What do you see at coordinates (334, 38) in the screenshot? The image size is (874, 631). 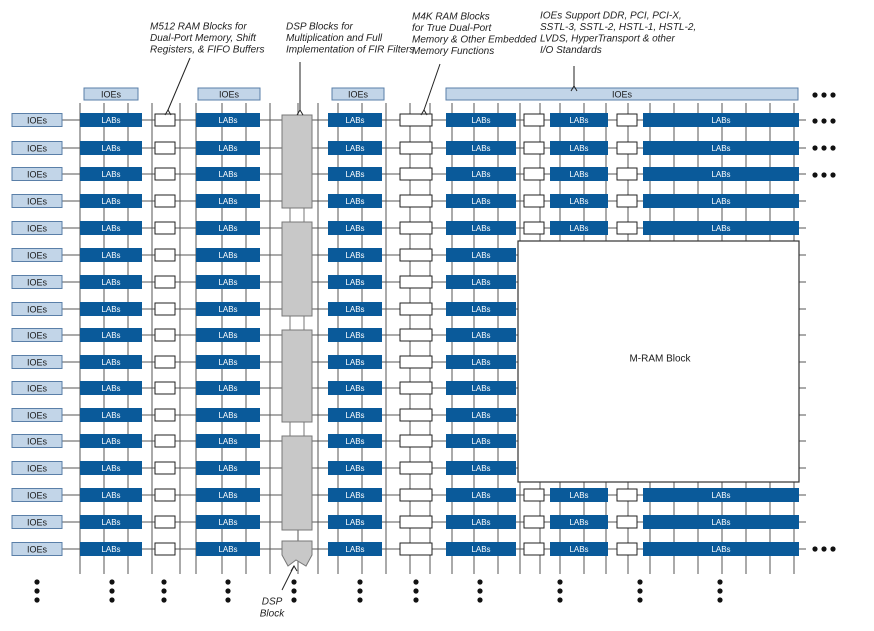 I see `annotation-dsp-line: Multiplication and Full` at bounding box center [334, 38].